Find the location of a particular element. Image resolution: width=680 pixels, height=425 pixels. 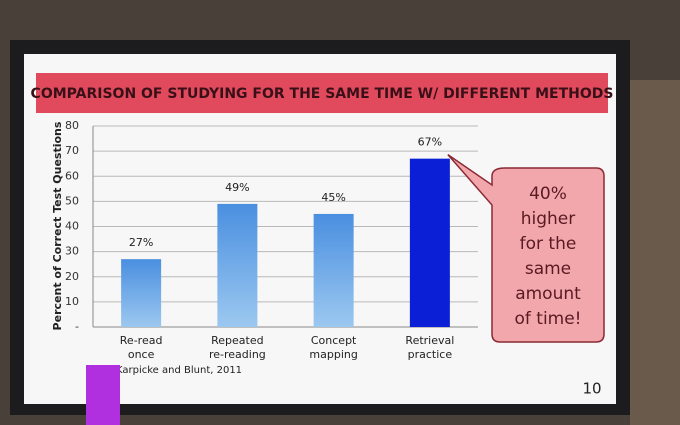

value-label: 67% is located at coordinates (430, 142).